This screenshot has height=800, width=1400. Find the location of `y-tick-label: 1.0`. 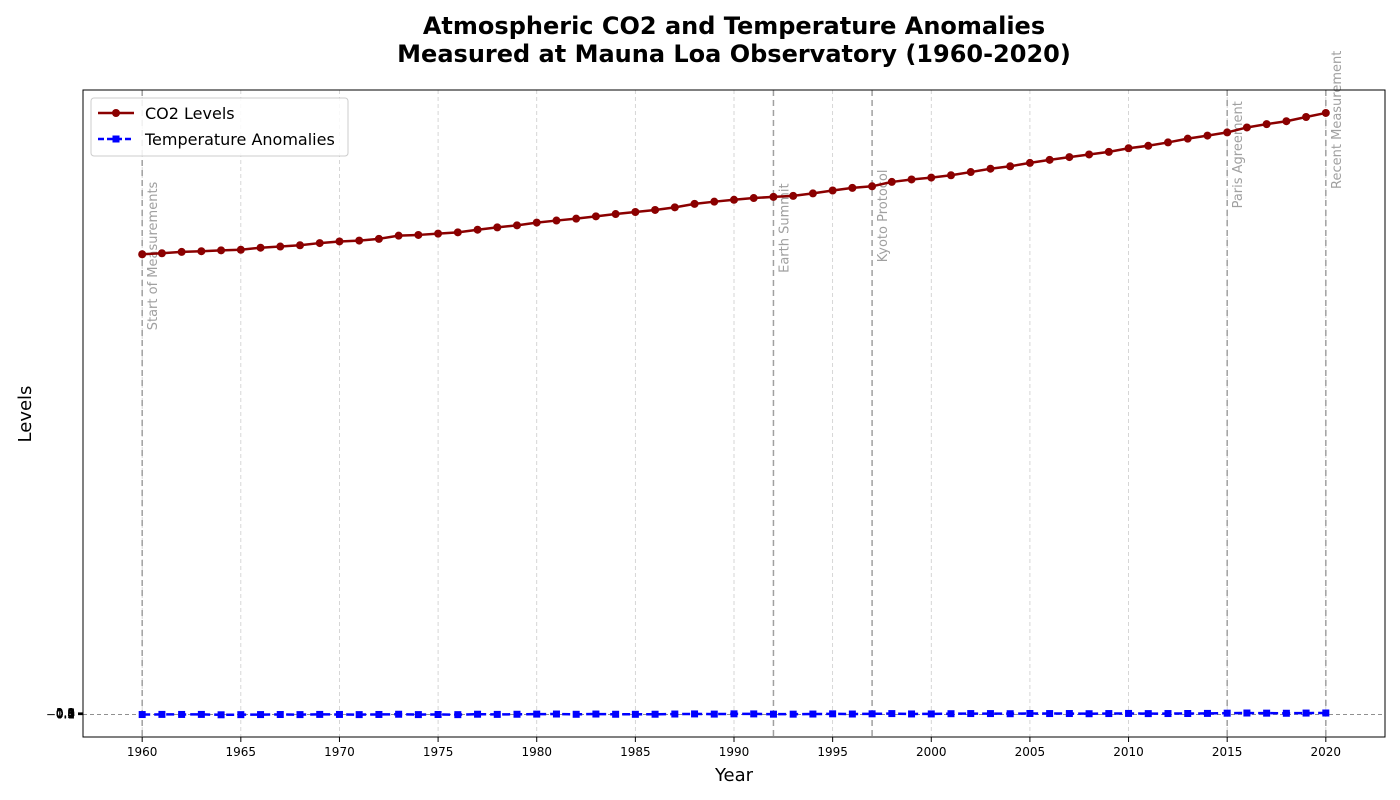

y-tick-label: 1.0 is located at coordinates (65, 713).